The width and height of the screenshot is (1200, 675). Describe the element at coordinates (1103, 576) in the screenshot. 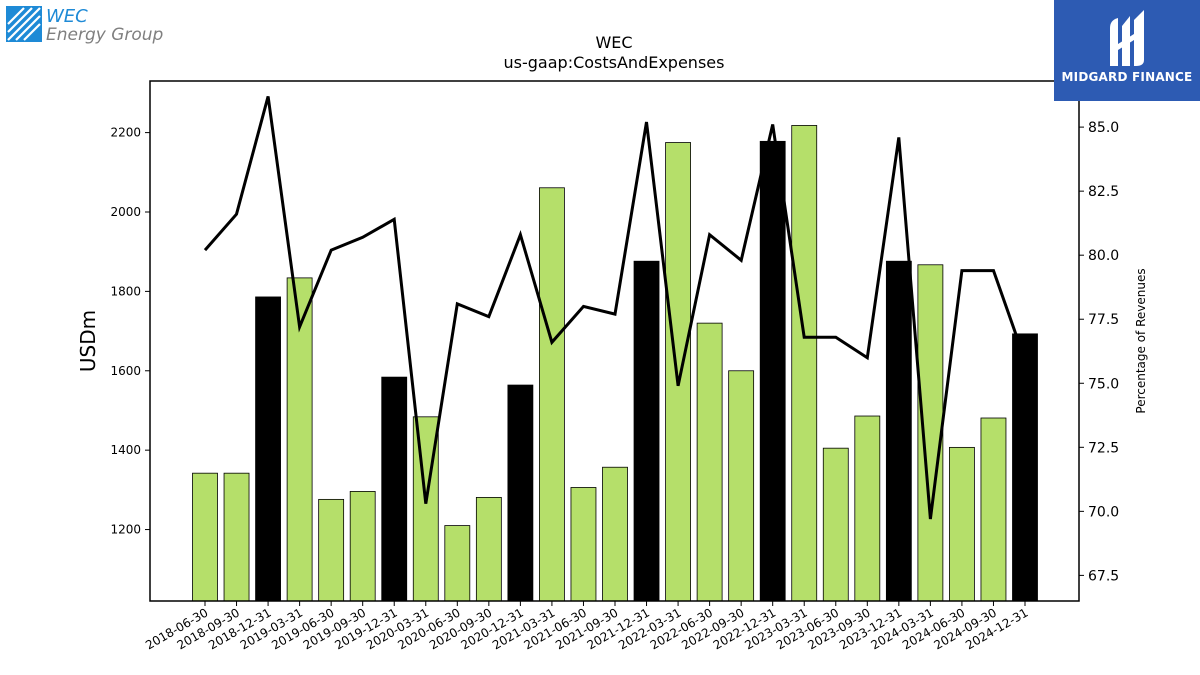

I see `y2-tick-label-67.5: 67.5` at that location.